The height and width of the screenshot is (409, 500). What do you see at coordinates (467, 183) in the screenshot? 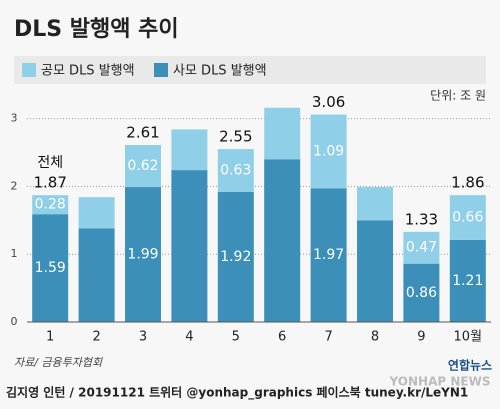
I see `total-label: 1.86` at bounding box center [467, 183].